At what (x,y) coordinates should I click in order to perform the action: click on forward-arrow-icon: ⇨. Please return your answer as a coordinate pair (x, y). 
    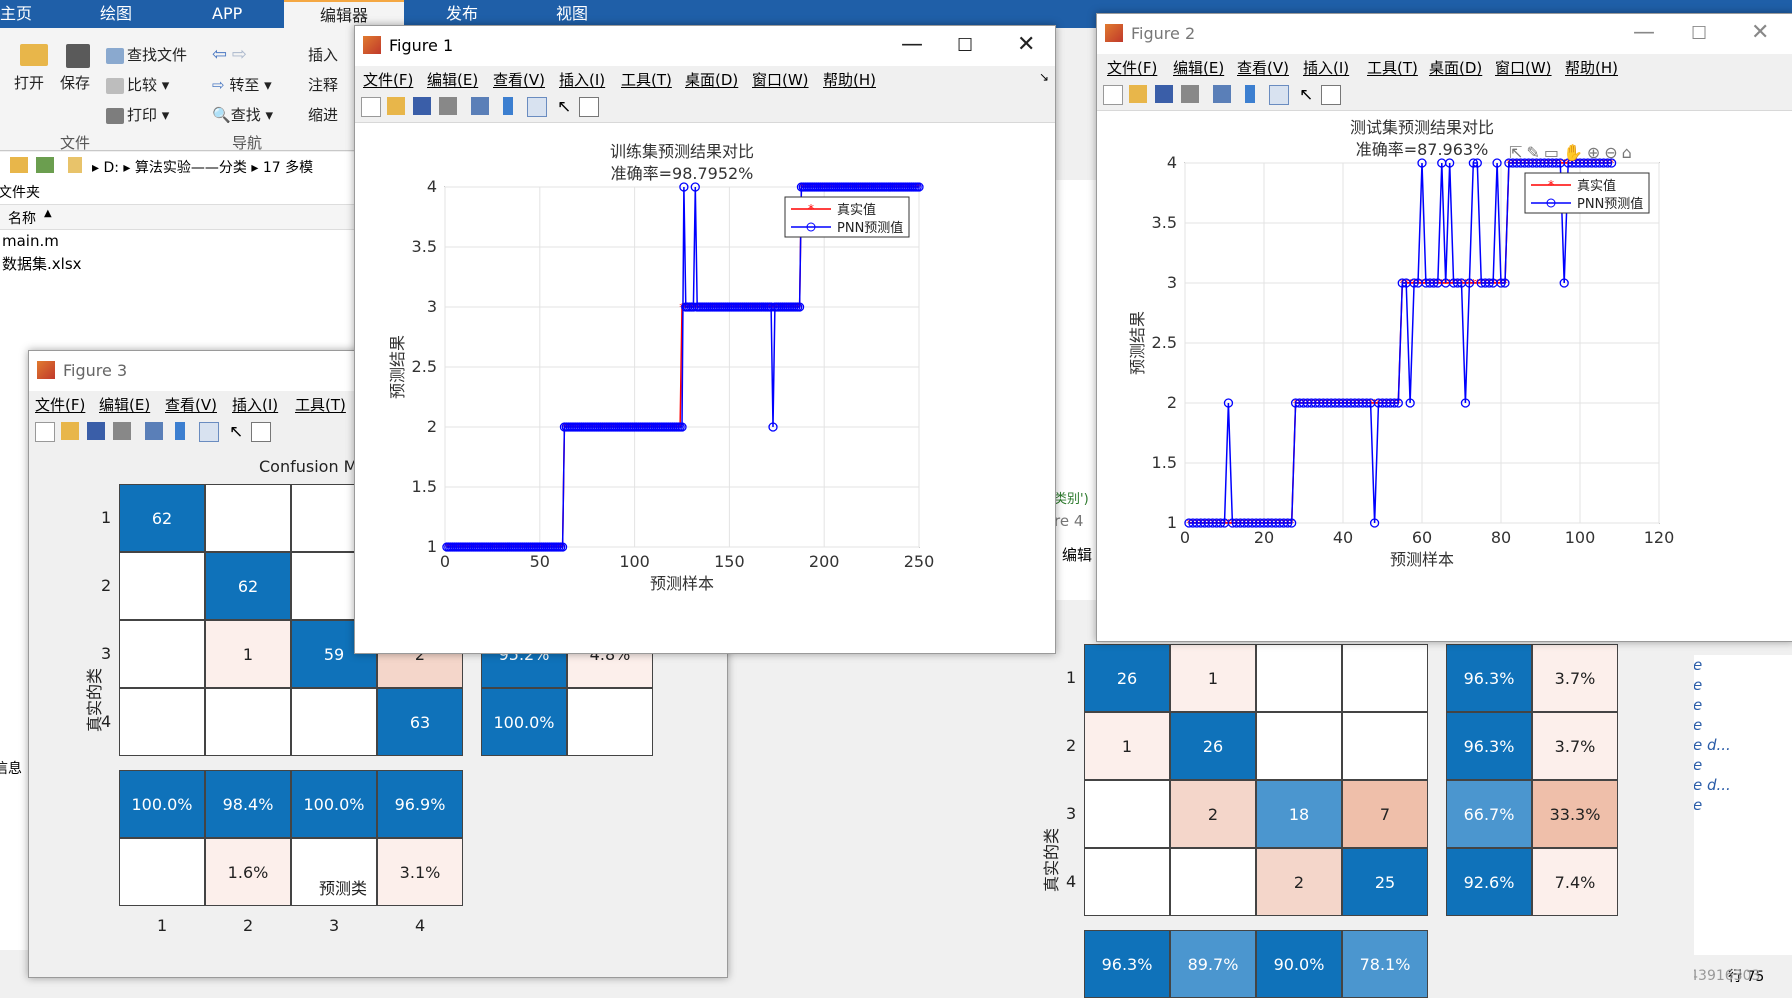
    Looking at the image, I should click on (239, 54).